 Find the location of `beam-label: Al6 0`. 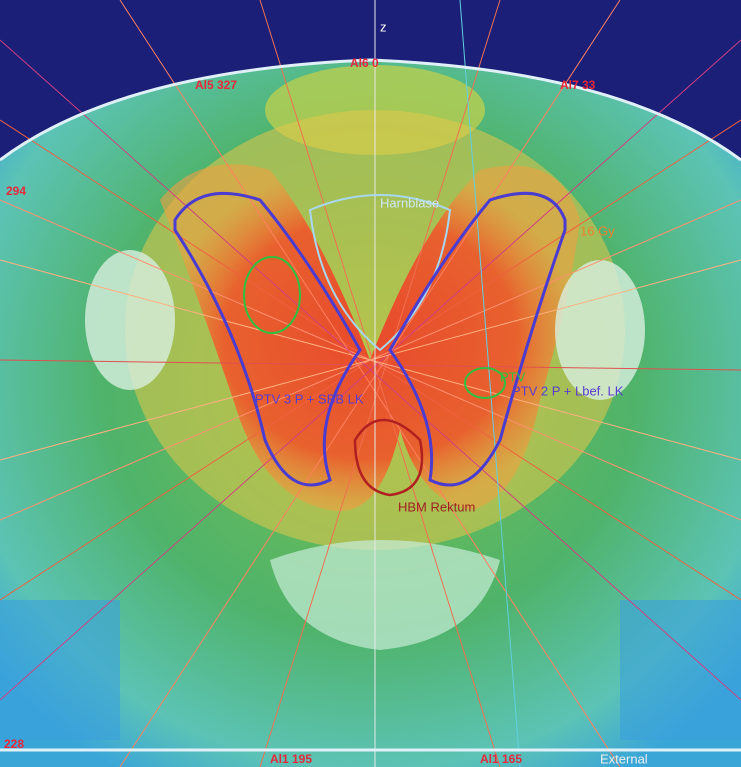

beam-label: Al6 0 is located at coordinates (364, 63).